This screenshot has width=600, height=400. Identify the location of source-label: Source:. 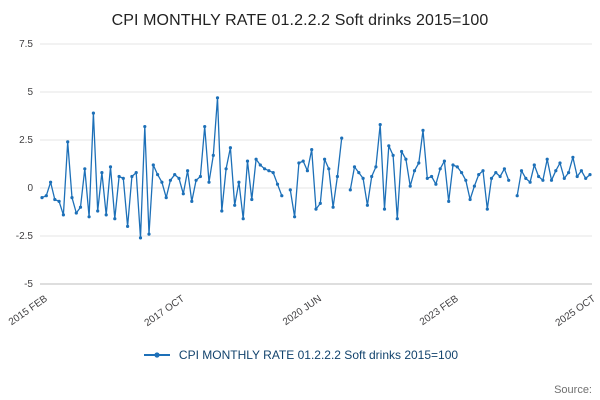
(573, 390).